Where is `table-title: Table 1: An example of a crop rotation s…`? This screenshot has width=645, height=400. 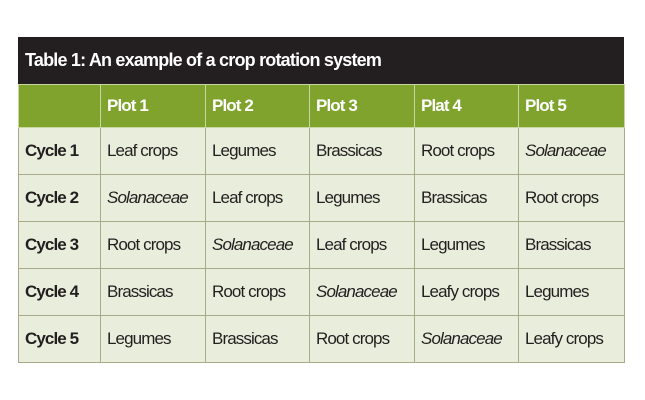
table-title: Table 1: An example of a crop rotation s… is located at coordinates (321, 60).